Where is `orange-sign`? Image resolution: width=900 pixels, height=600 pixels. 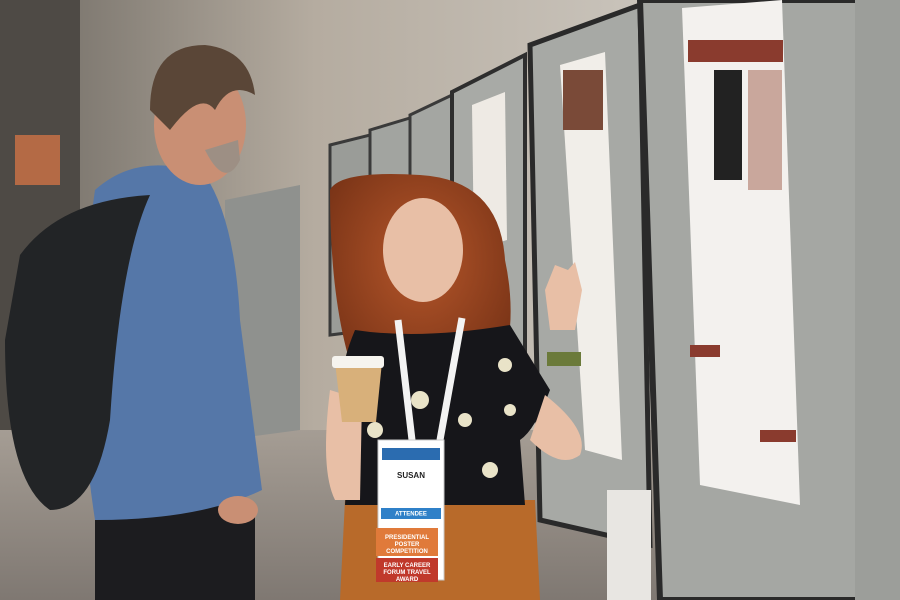
orange-sign is located at coordinates (37, 160).